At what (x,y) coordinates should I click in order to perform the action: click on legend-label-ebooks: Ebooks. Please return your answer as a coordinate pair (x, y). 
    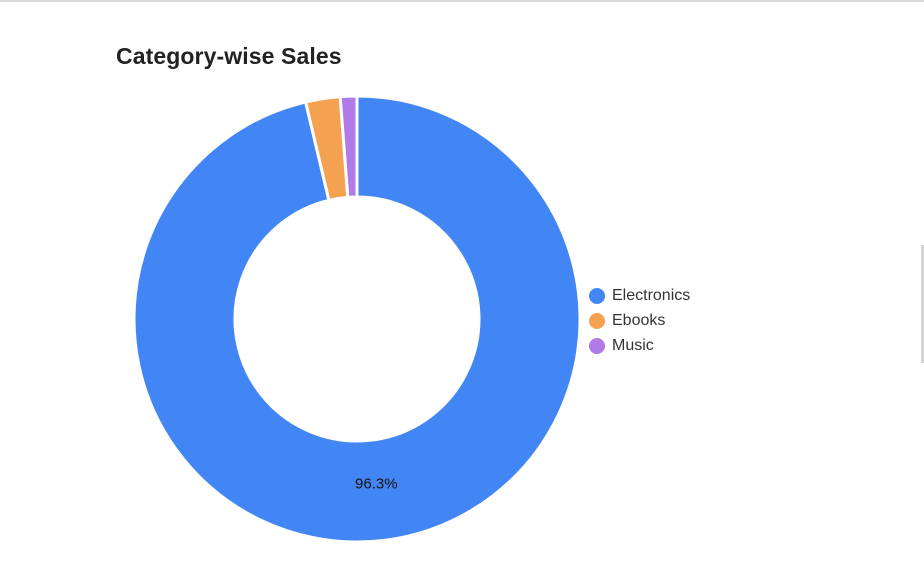
    Looking at the image, I should click on (638, 321).